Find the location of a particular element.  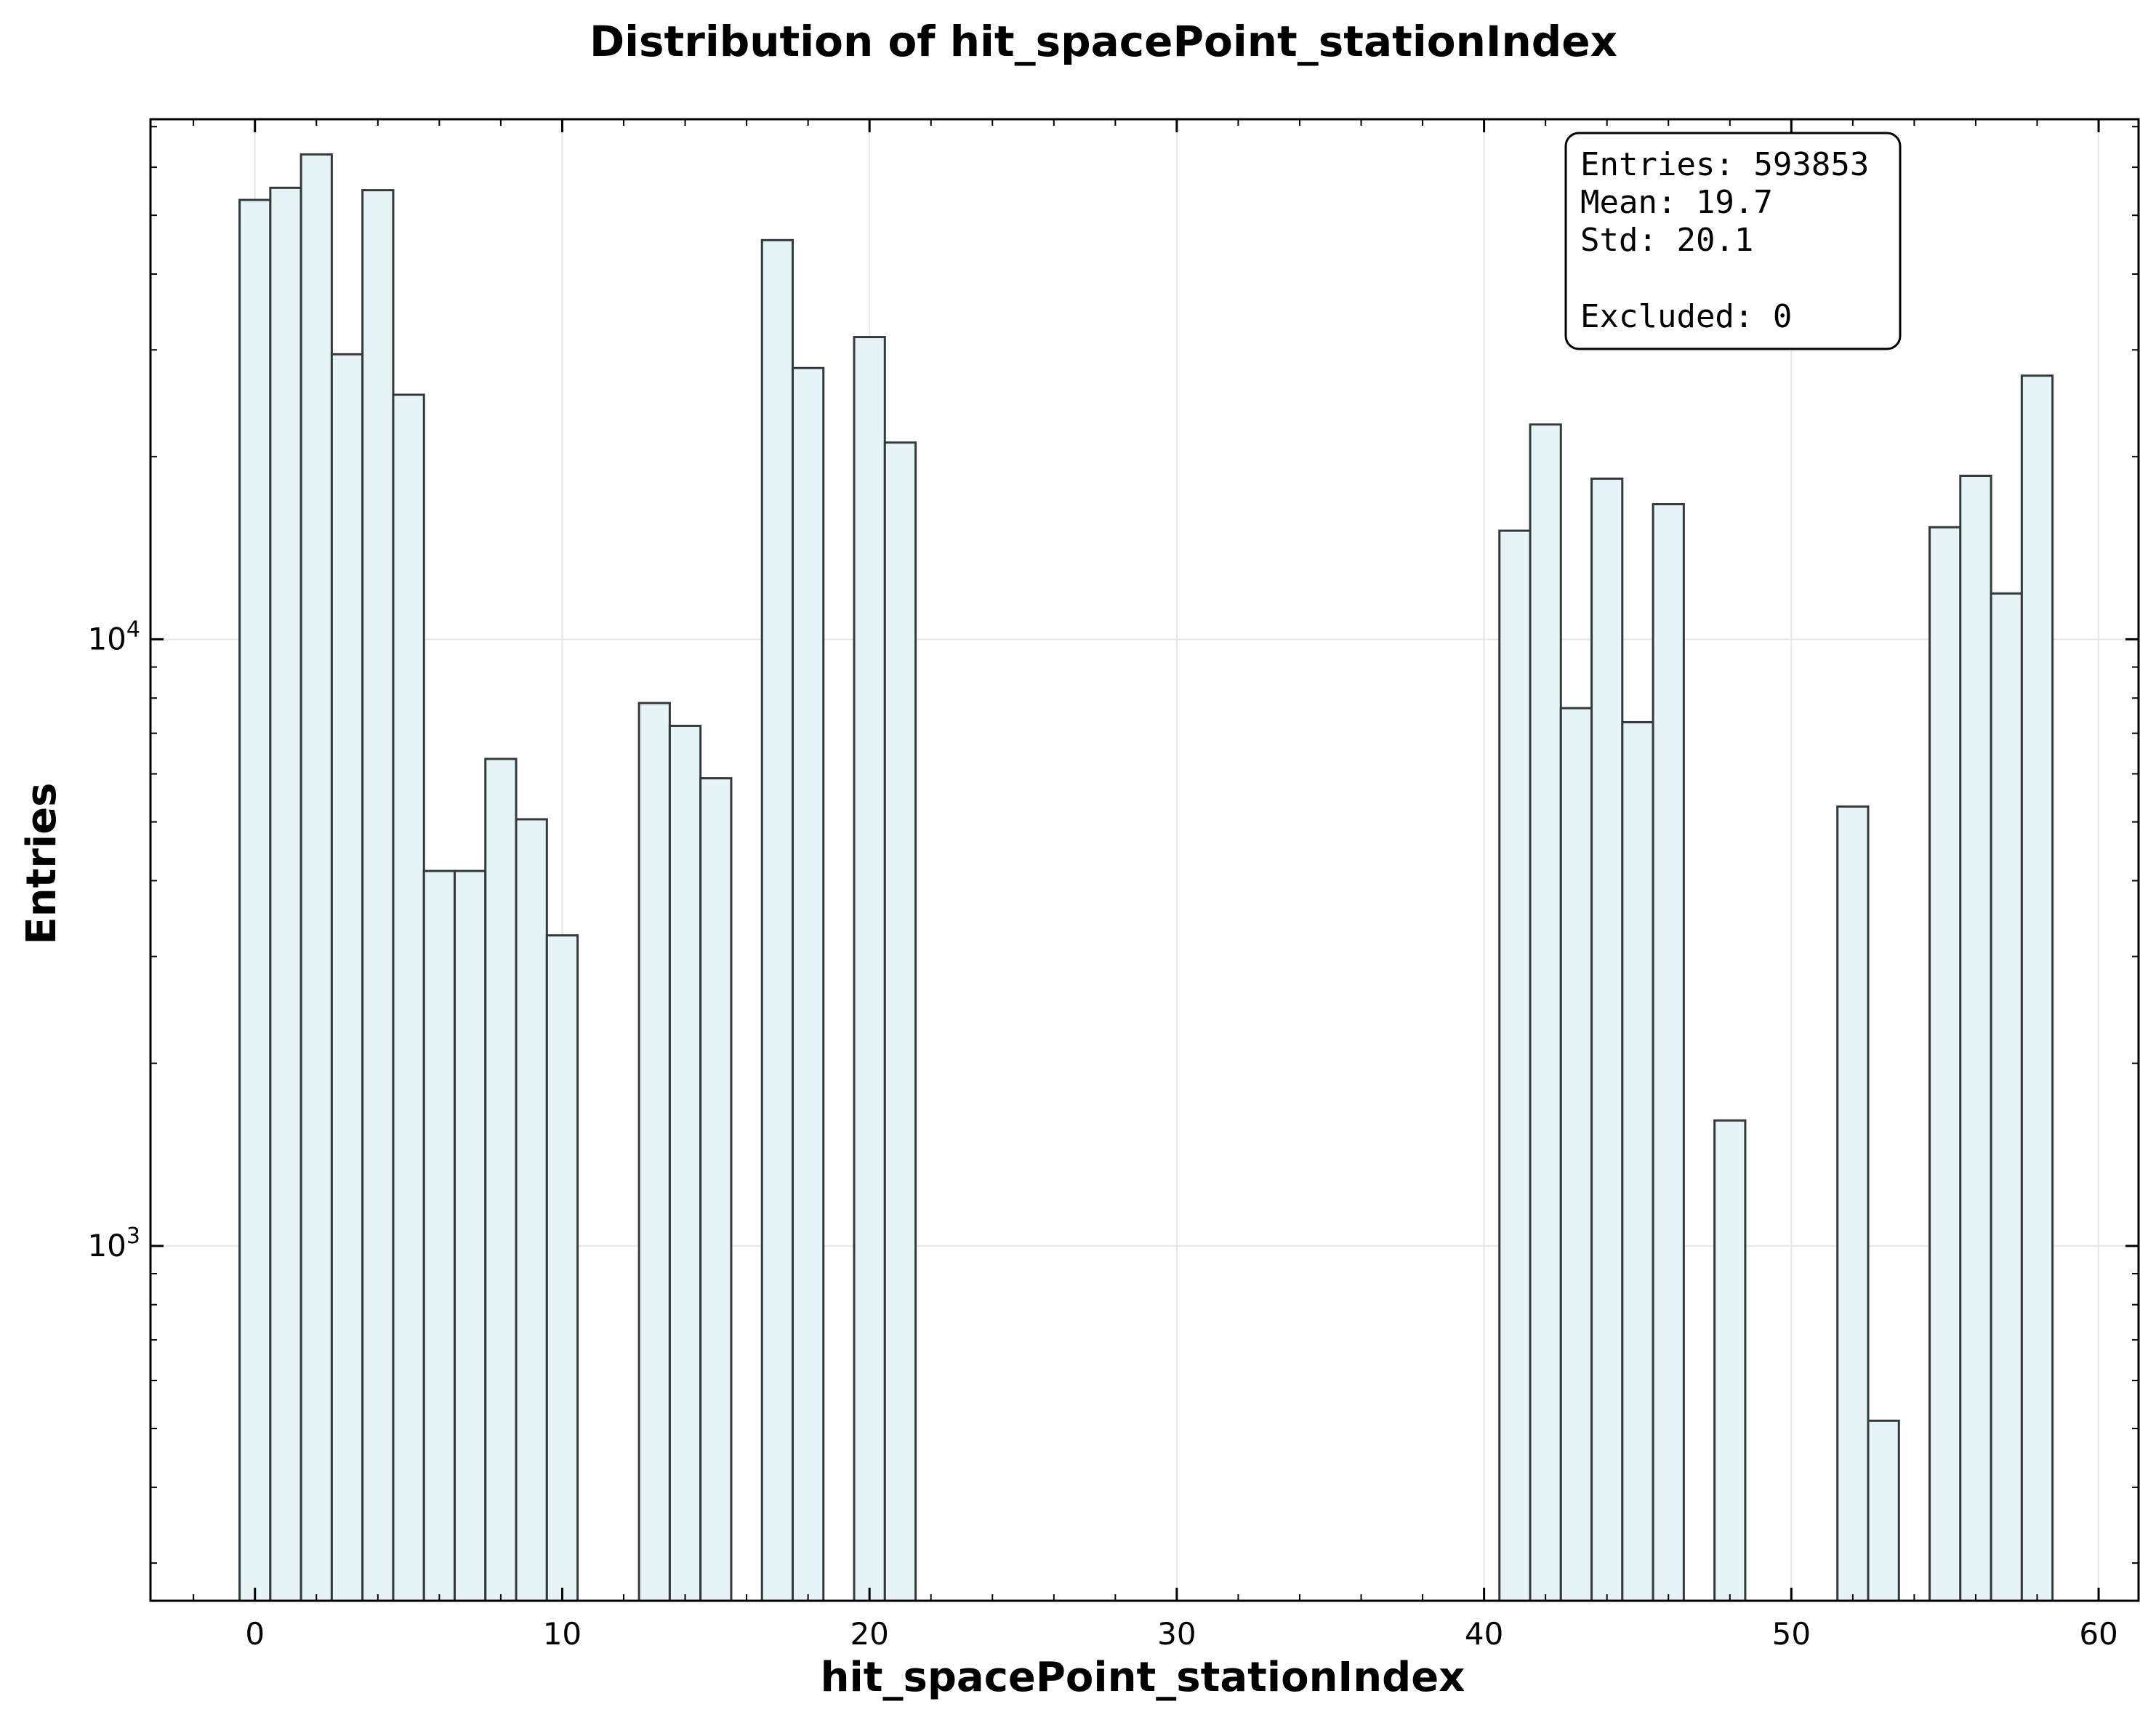

y-tick-labels: 10³ 10⁴ is located at coordinates (113, 939).